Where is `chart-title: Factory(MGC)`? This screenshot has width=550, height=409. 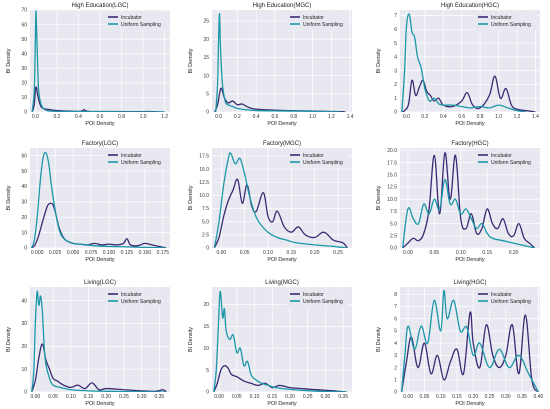 chart-title: Factory(MGC) is located at coordinates (282, 144).